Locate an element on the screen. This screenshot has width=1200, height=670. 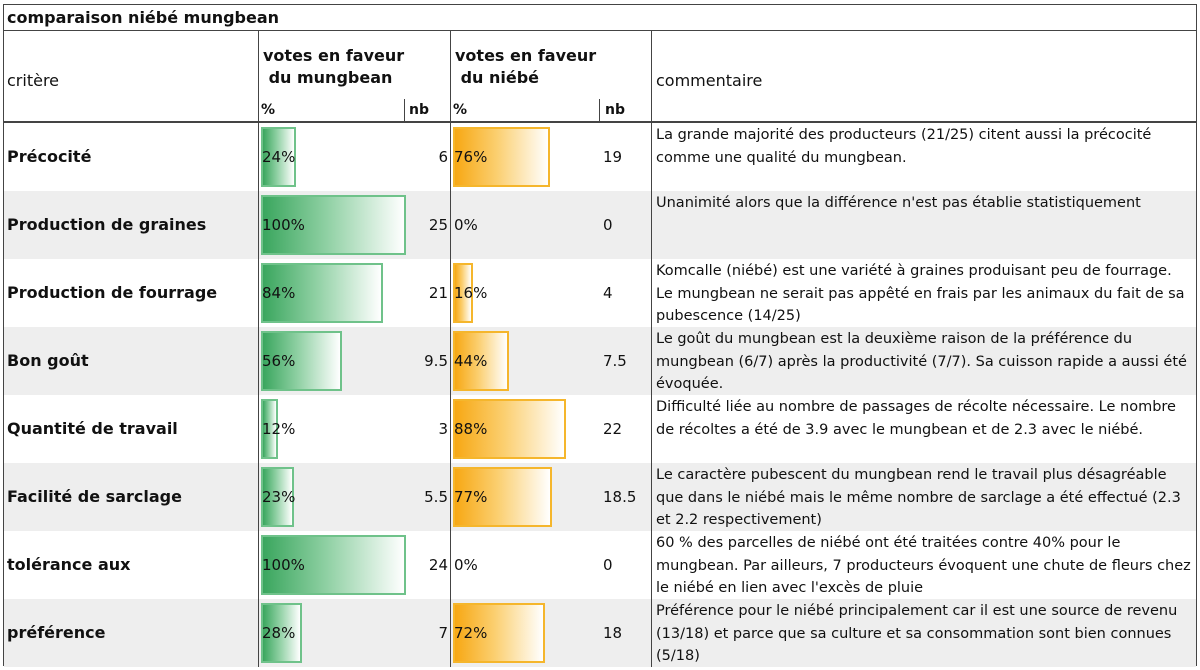
header-commentaire-cell: commentaire is located at coordinates (924, 76).